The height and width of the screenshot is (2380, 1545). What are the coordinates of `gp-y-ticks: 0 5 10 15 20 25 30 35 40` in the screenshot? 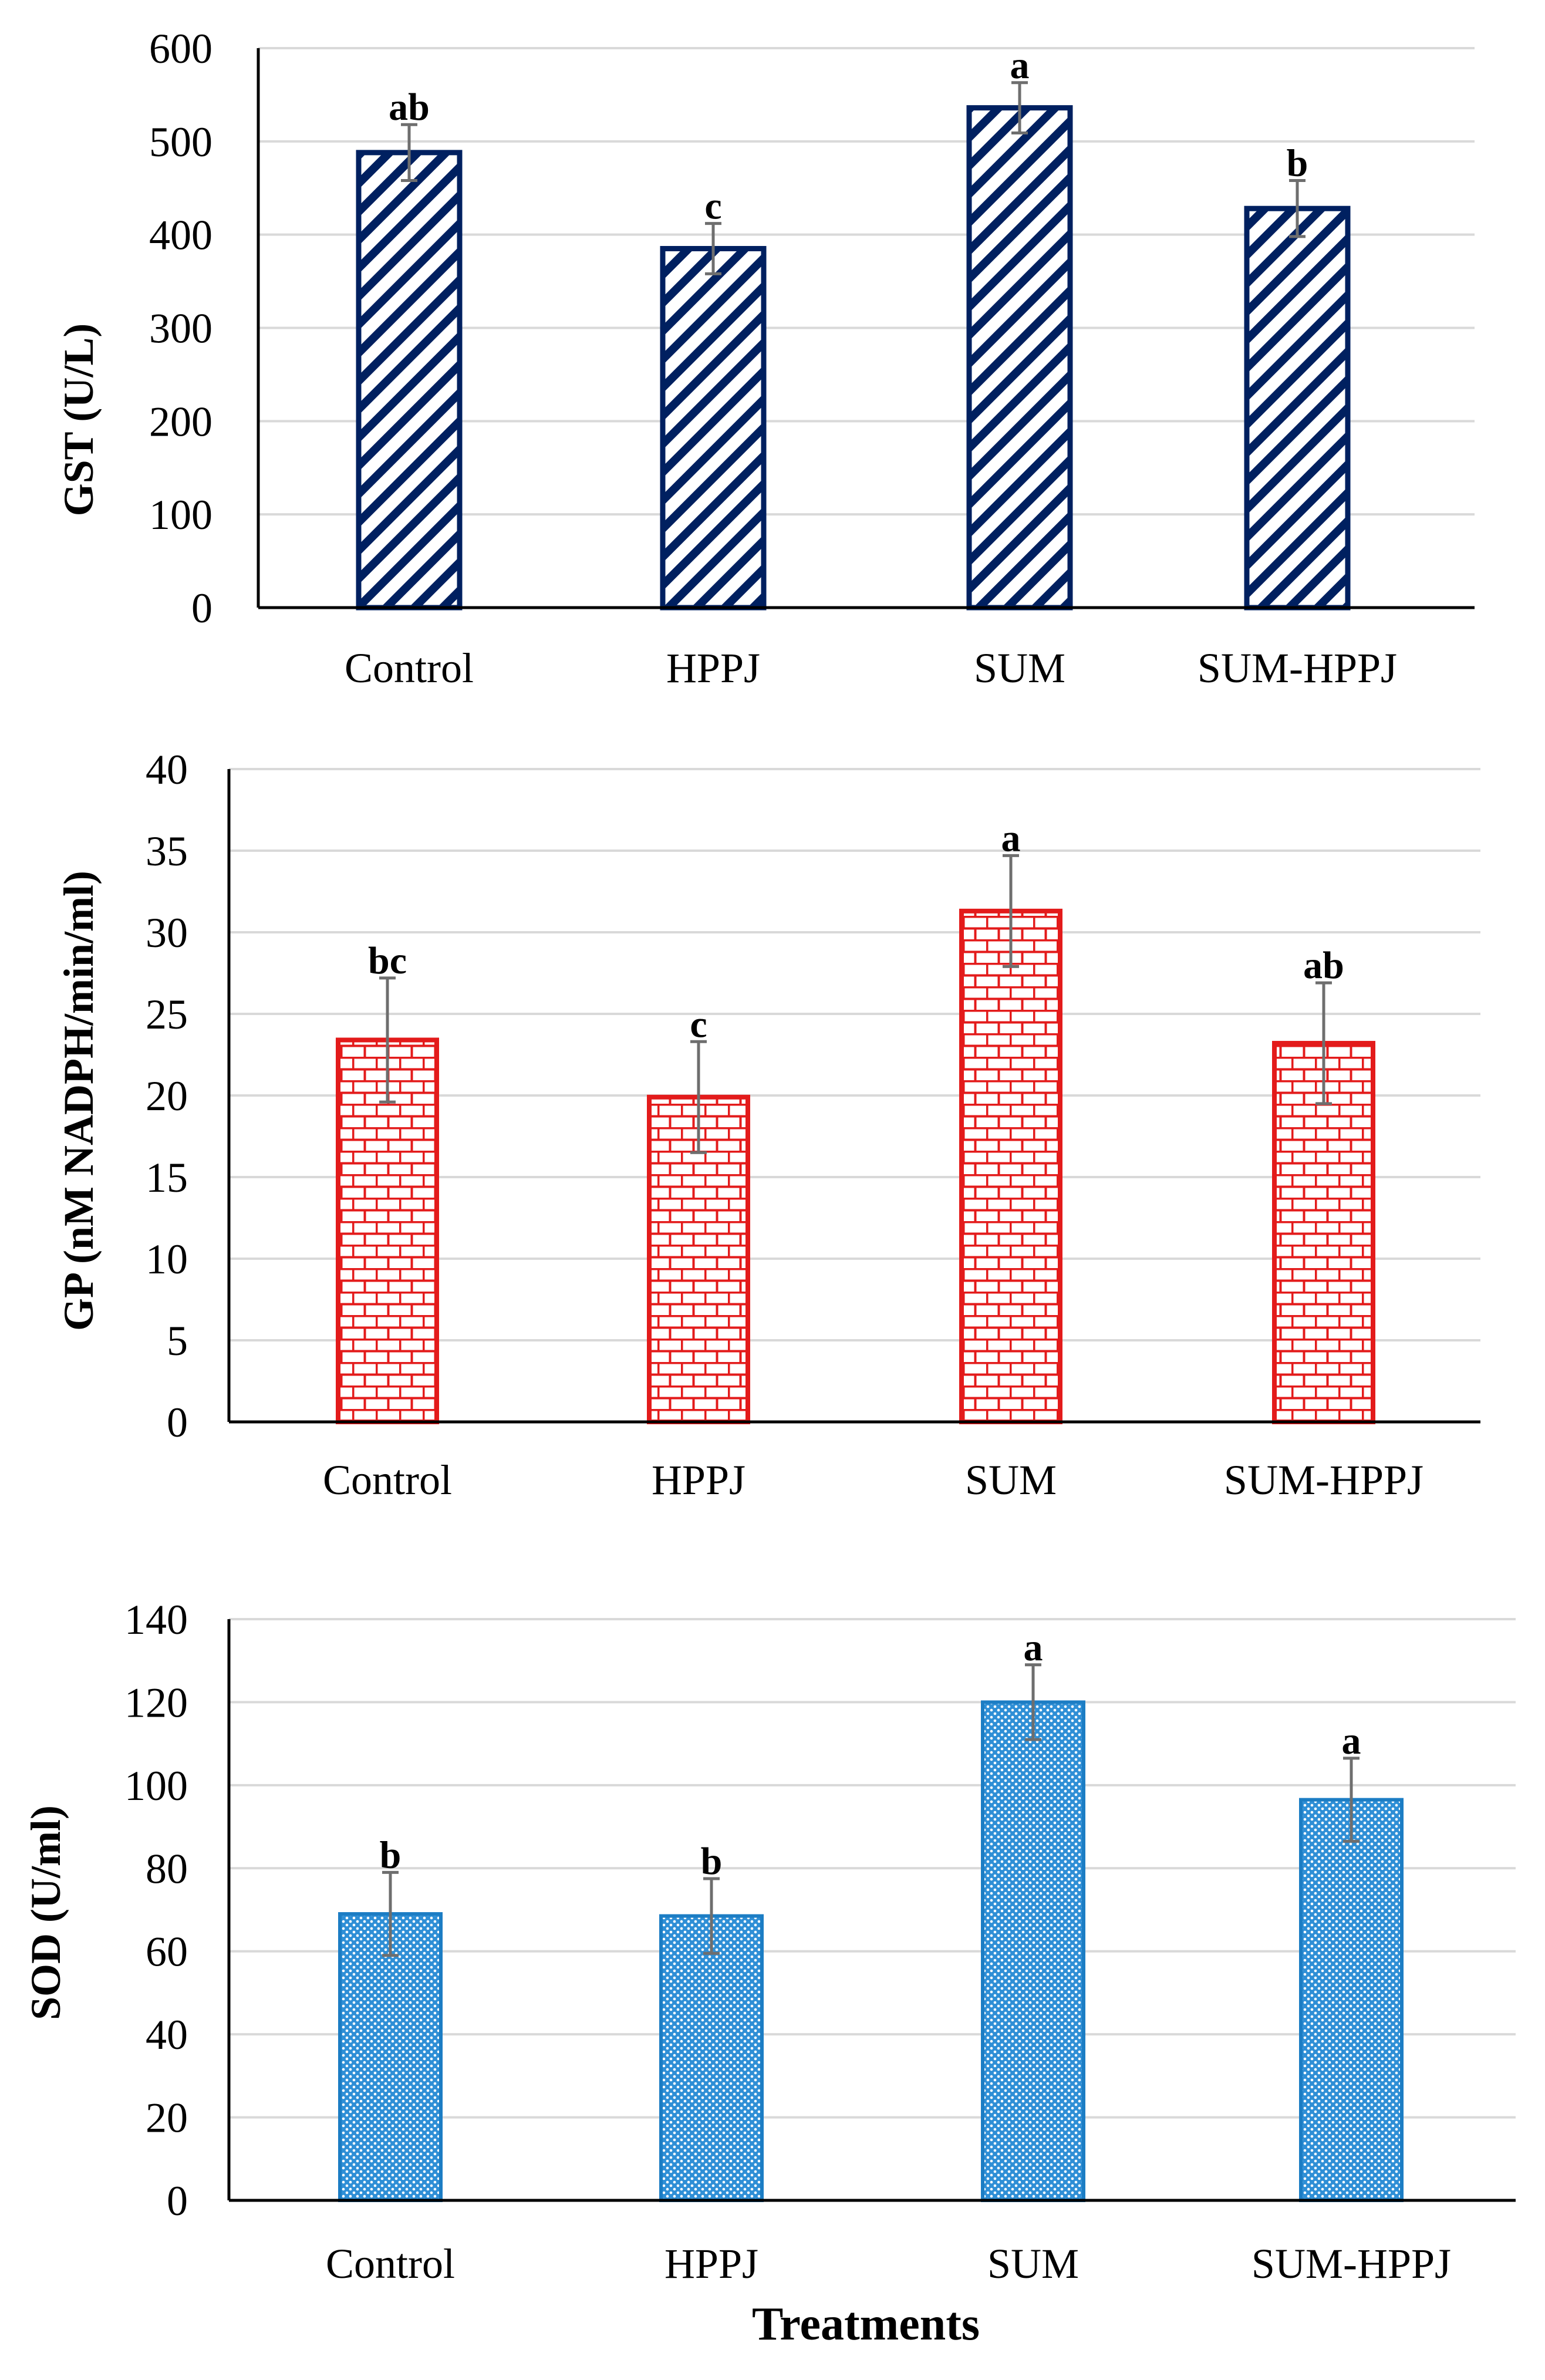 It's located at (167, 1096).